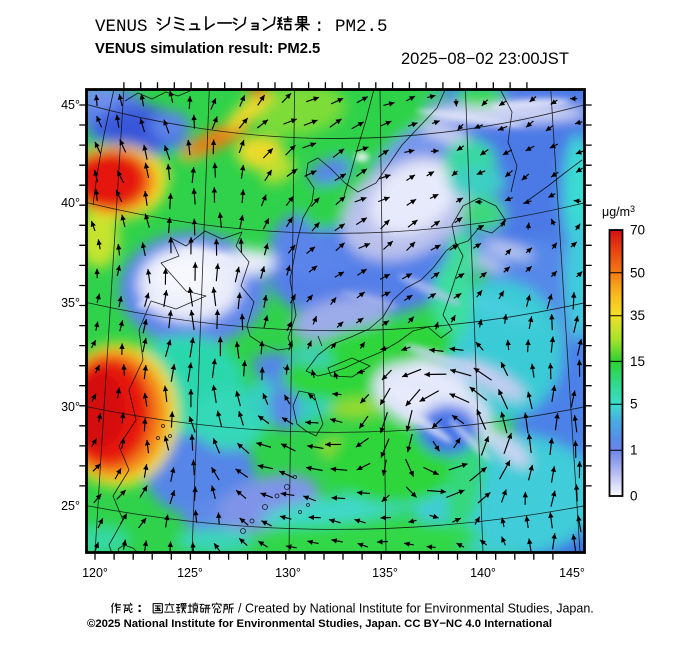  What do you see at coordinates (634, 404) in the screenshot?
I see `svg-text: 5` at bounding box center [634, 404].